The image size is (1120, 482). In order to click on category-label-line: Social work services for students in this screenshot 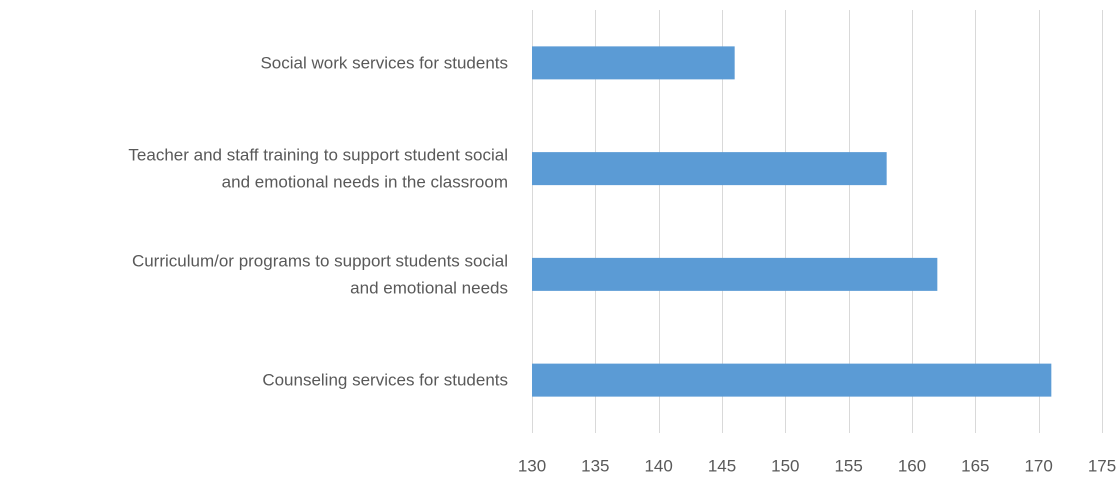, I will do `click(384, 62)`.